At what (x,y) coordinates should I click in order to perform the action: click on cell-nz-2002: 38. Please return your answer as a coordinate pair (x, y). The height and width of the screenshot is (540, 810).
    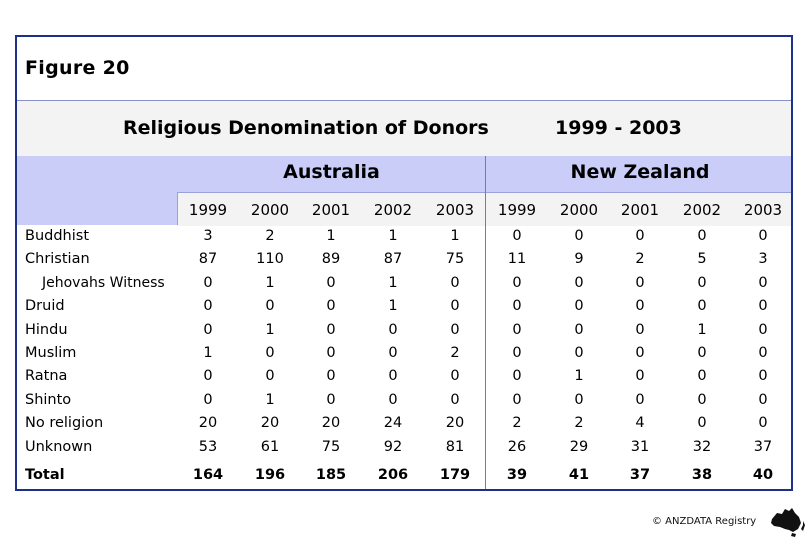
    Looking at the image, I should click on (702, 475).